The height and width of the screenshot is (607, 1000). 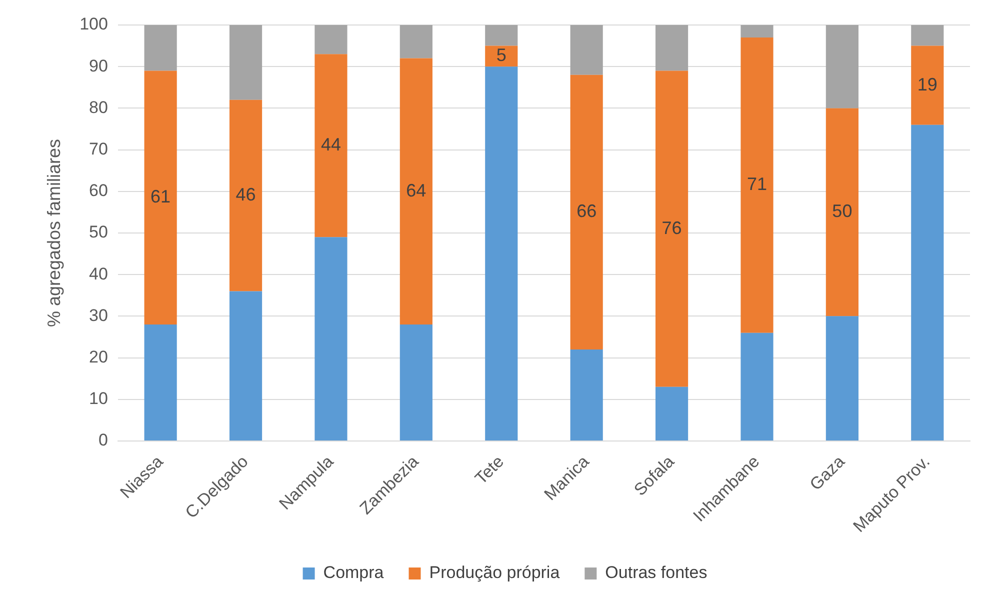 What do you see at coordinates (353, 572) in the screenshot?
I see `legend-label: Compra` at bounding box center [353, 572].